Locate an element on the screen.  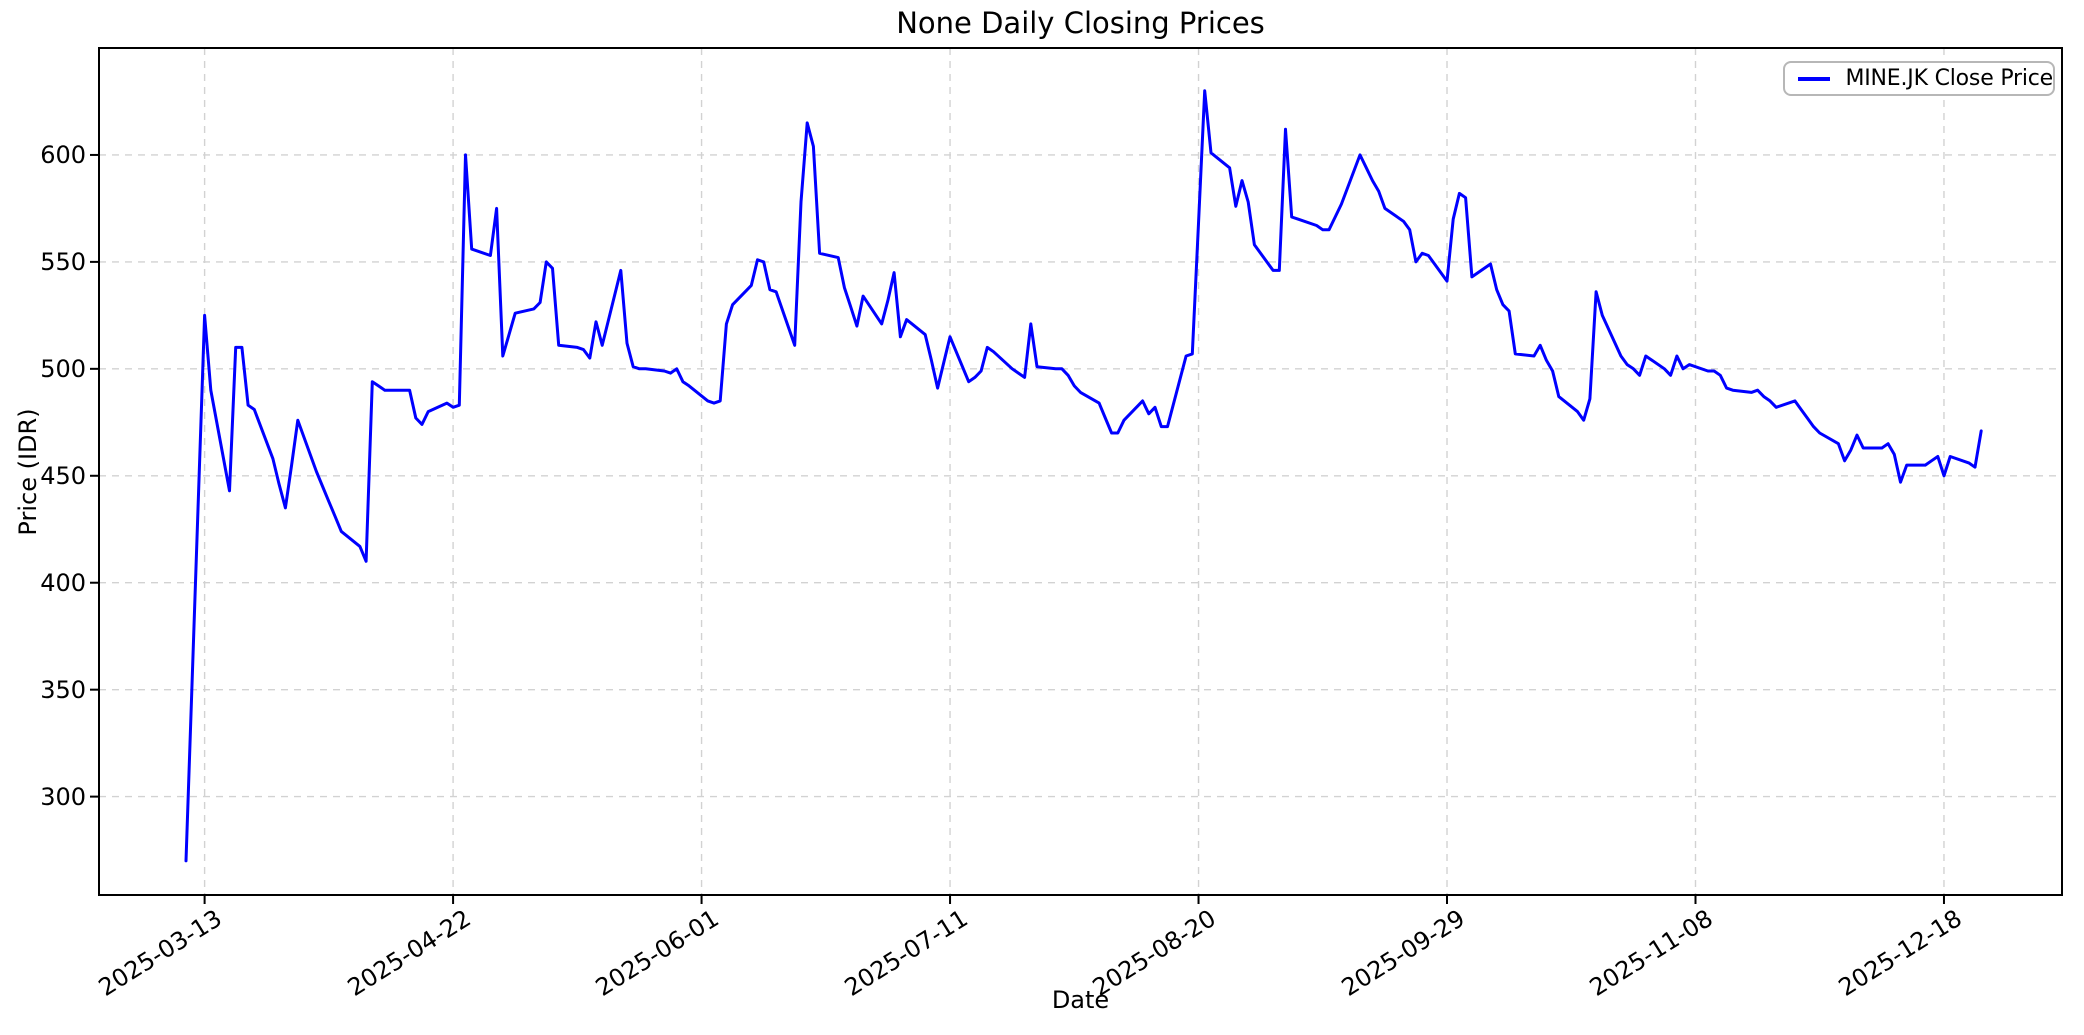
legend-label: MINE.JK Close Price is located at coordinates (1949, 78).